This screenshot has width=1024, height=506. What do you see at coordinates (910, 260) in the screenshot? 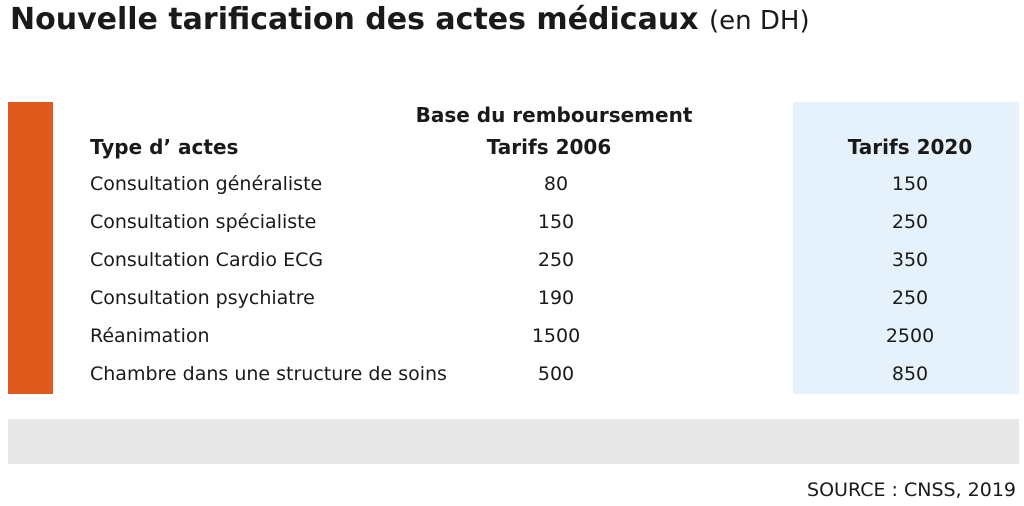
I see `price-cell: 350` at bounding box center [910, 260].